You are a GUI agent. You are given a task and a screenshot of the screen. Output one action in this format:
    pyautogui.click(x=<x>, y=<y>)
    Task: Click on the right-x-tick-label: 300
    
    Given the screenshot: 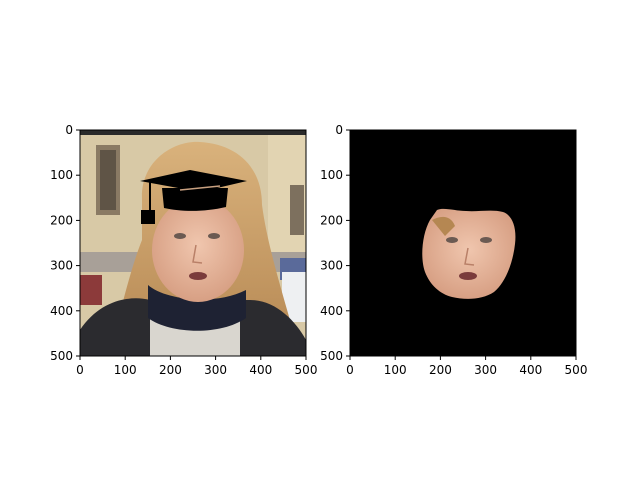 What is the action you would take?
    pyautogui.click(x=485, y=370)
    